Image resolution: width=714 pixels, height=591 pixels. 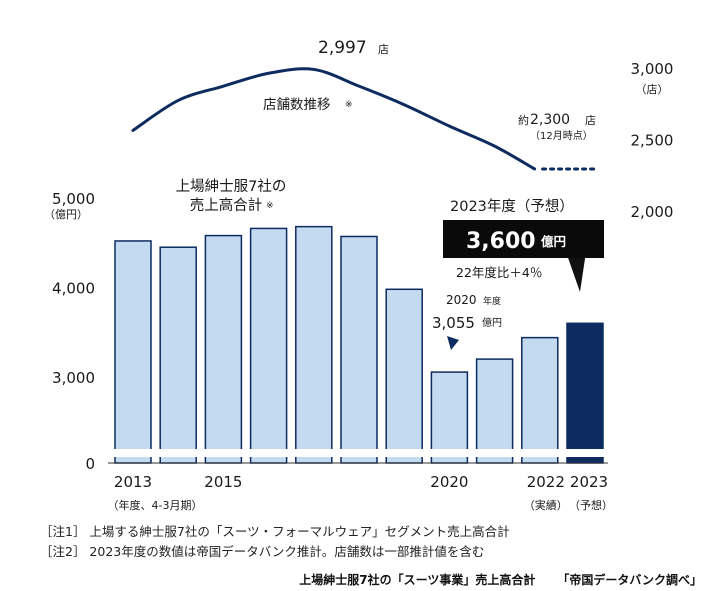 What do you see at coordinates (652, 89) in the screenshot?
I see `right-axis-unit: （店）` at bounding box center [652, 89].